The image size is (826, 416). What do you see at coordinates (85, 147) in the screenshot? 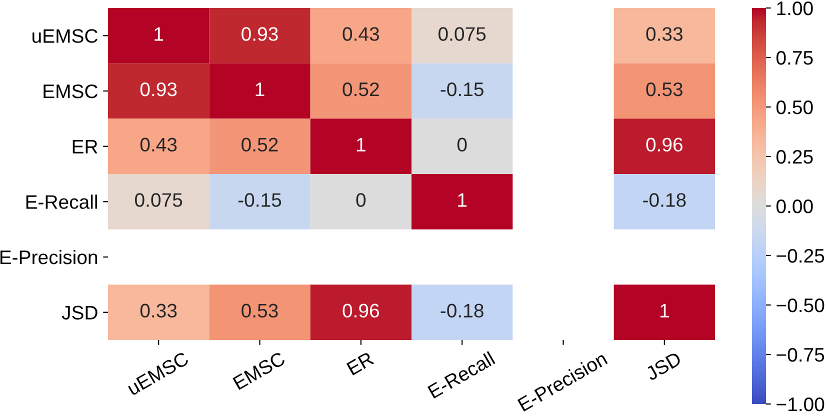
I see `y-tick-label: ER` at bounding box center [85, 147].